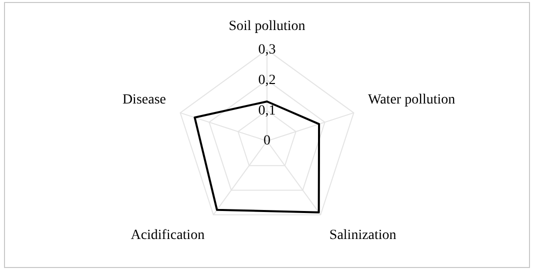 The width and height of the screenshot is (536, 276). Describe the element at coordinates (362, 235) in the screenshot. I see `spoke-label: Salinization` at that location.